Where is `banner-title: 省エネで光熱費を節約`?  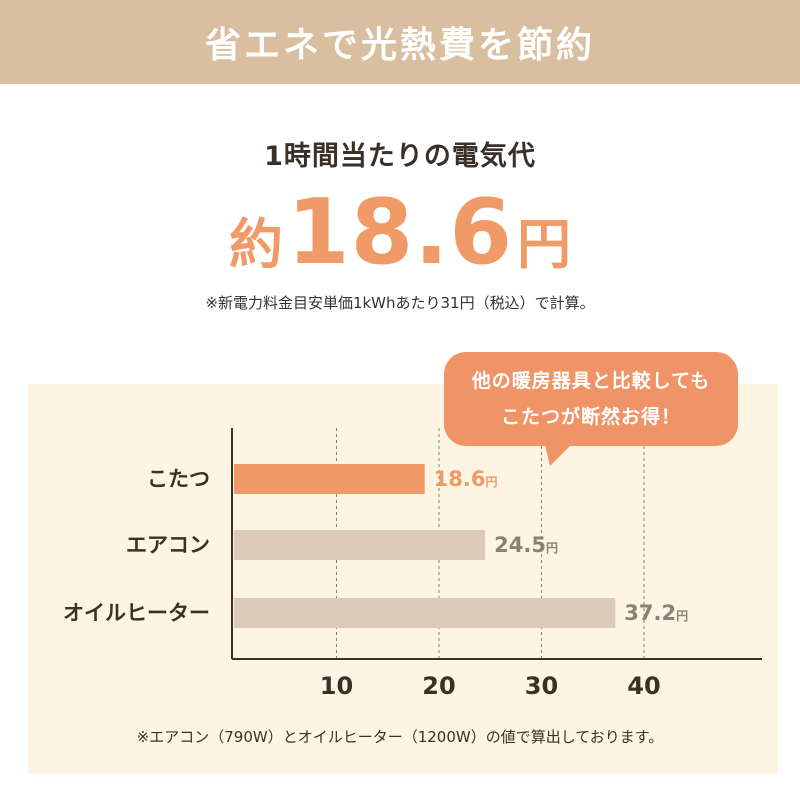
banner-title: 省エネで光熱費を節約 is located at coordinates (399, 45).